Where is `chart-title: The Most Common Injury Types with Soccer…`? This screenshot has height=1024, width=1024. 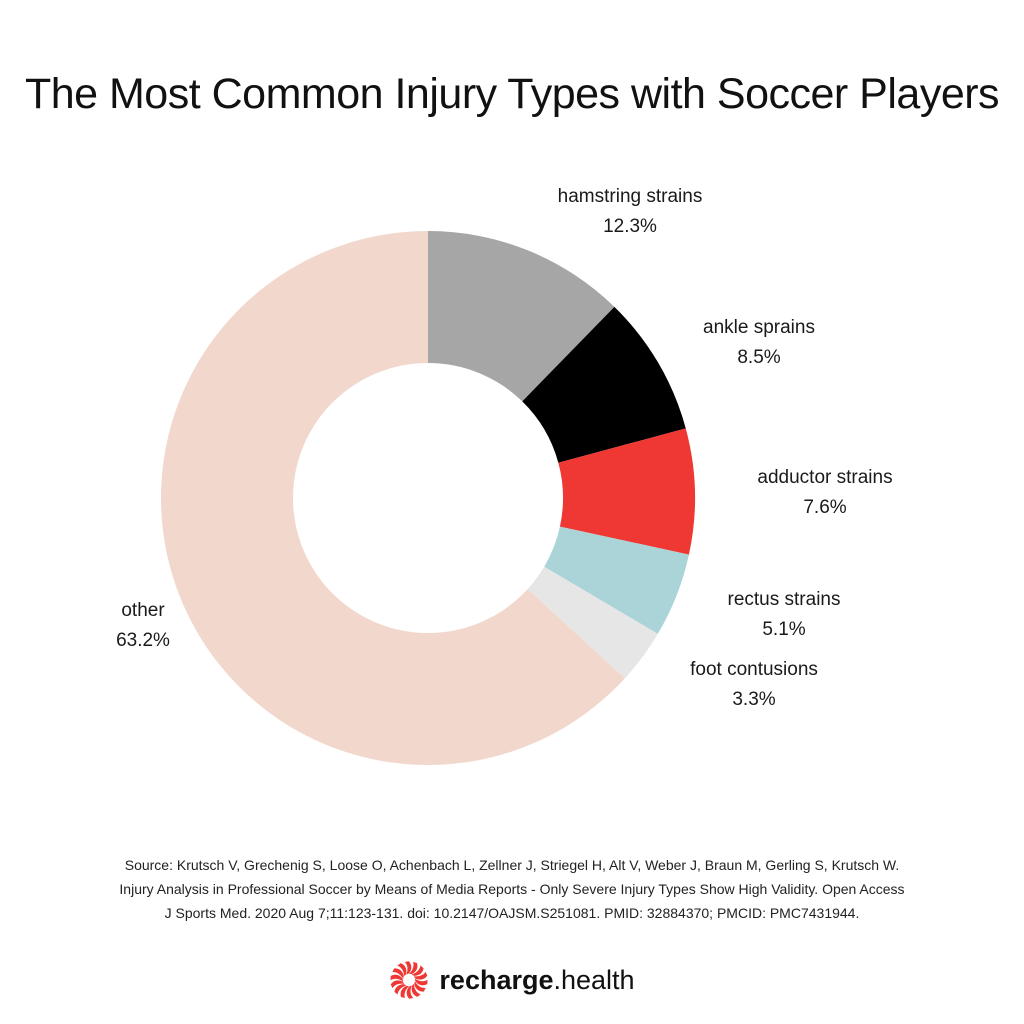 chart-title: The Most Common Injury Types with Soccer… is located at coordinates (512, 94).